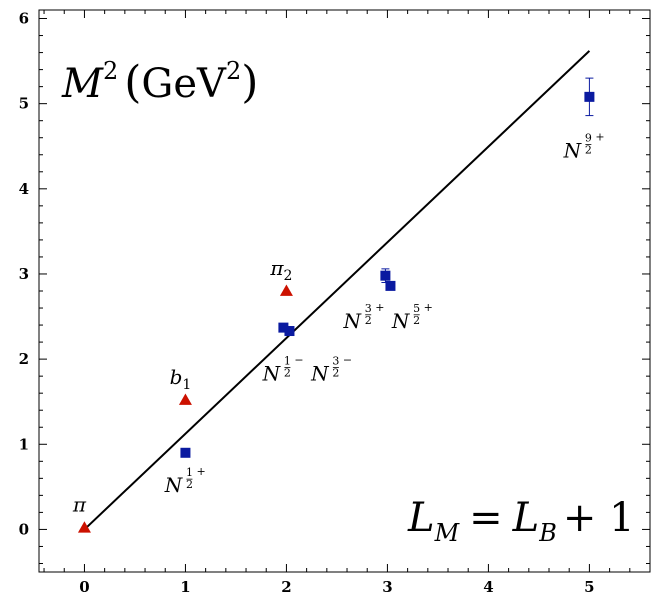 This screenshot has height=596, width=653. Describe the element at coordinates (286, 587) in the screenshot. I see `x-tick-label: 2` at that location.